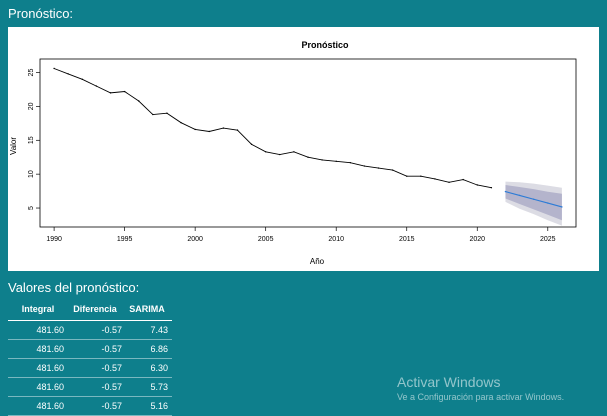 The width and height of the screenshot is (607, 416). I want to click on table-row: 481.60 -0.57 5.16, so click(90, 406).